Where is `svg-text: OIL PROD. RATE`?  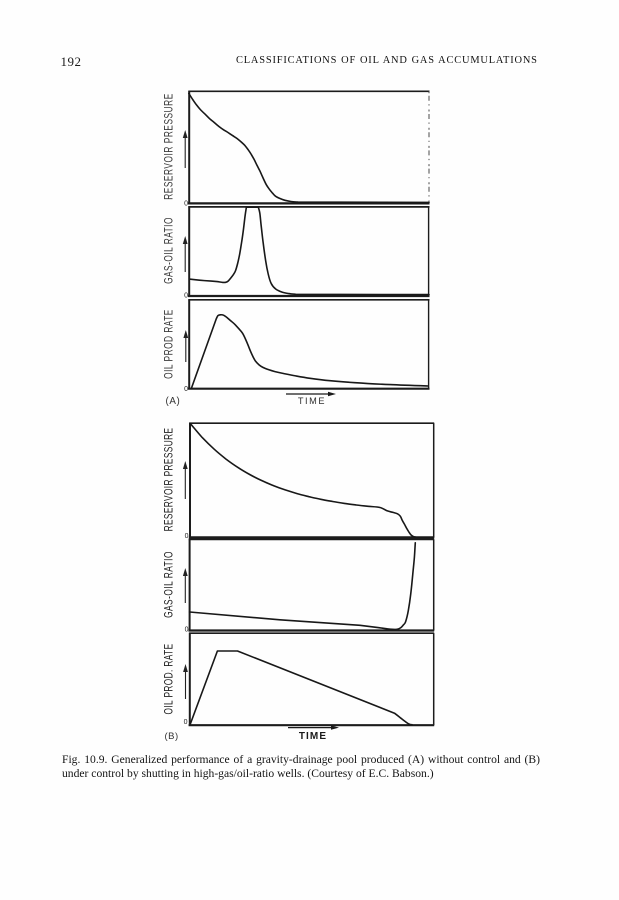 svg-text: OIL PROD. RATE is located at coordinates (169, 678).